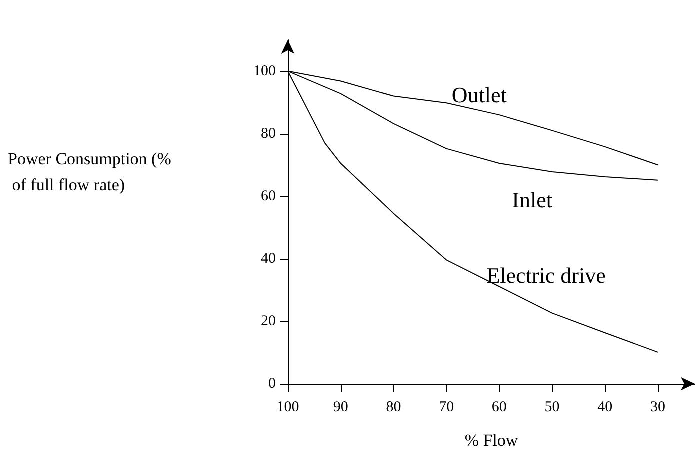  What do you see at coordinates (268, 196) in the screenshot?
I see `y-tick-label: 60` at bounding box center [268, 196].